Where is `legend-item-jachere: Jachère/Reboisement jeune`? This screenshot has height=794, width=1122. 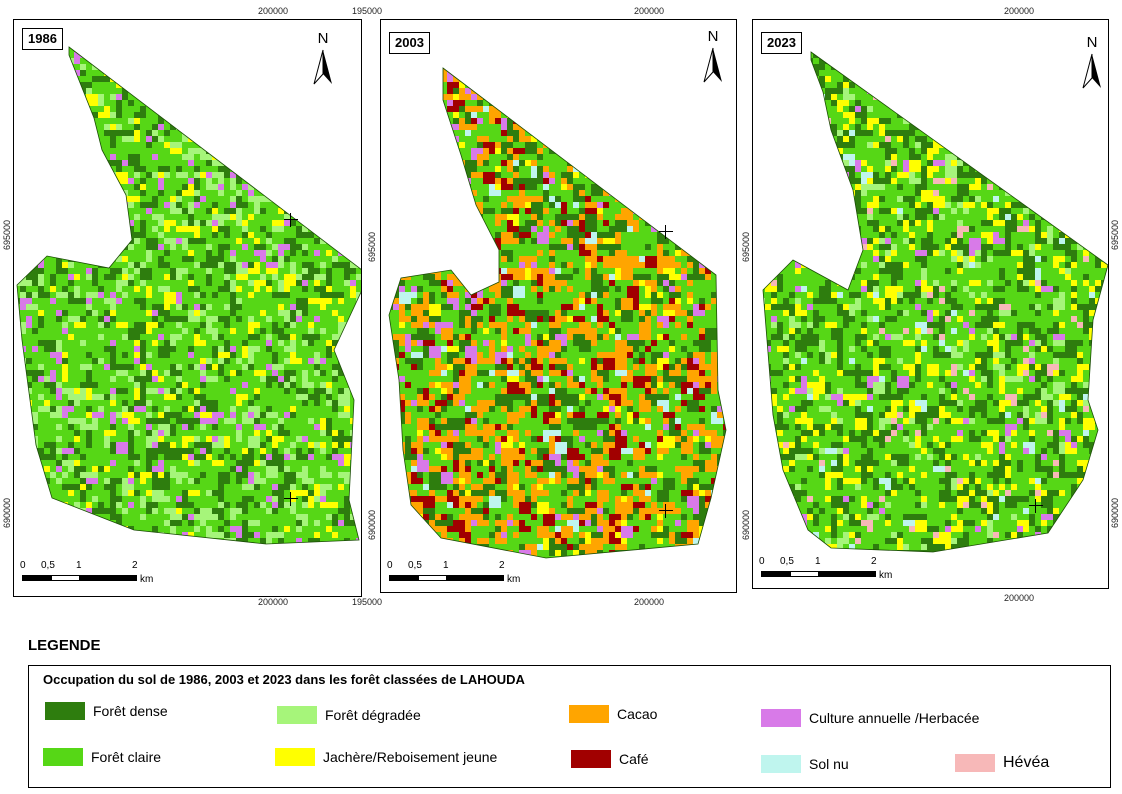 legend-item-jachere: Jachère/Reboisement jeune is located at coordinates (386, 757).